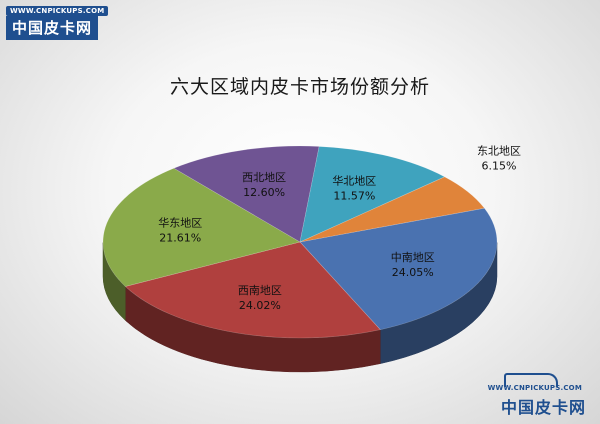 The width and height of the screenshot is (600, 424). Describe the element at coordinates (264, 177) in the screenshot. I see `slice-label-3: 西北地区` at that location.